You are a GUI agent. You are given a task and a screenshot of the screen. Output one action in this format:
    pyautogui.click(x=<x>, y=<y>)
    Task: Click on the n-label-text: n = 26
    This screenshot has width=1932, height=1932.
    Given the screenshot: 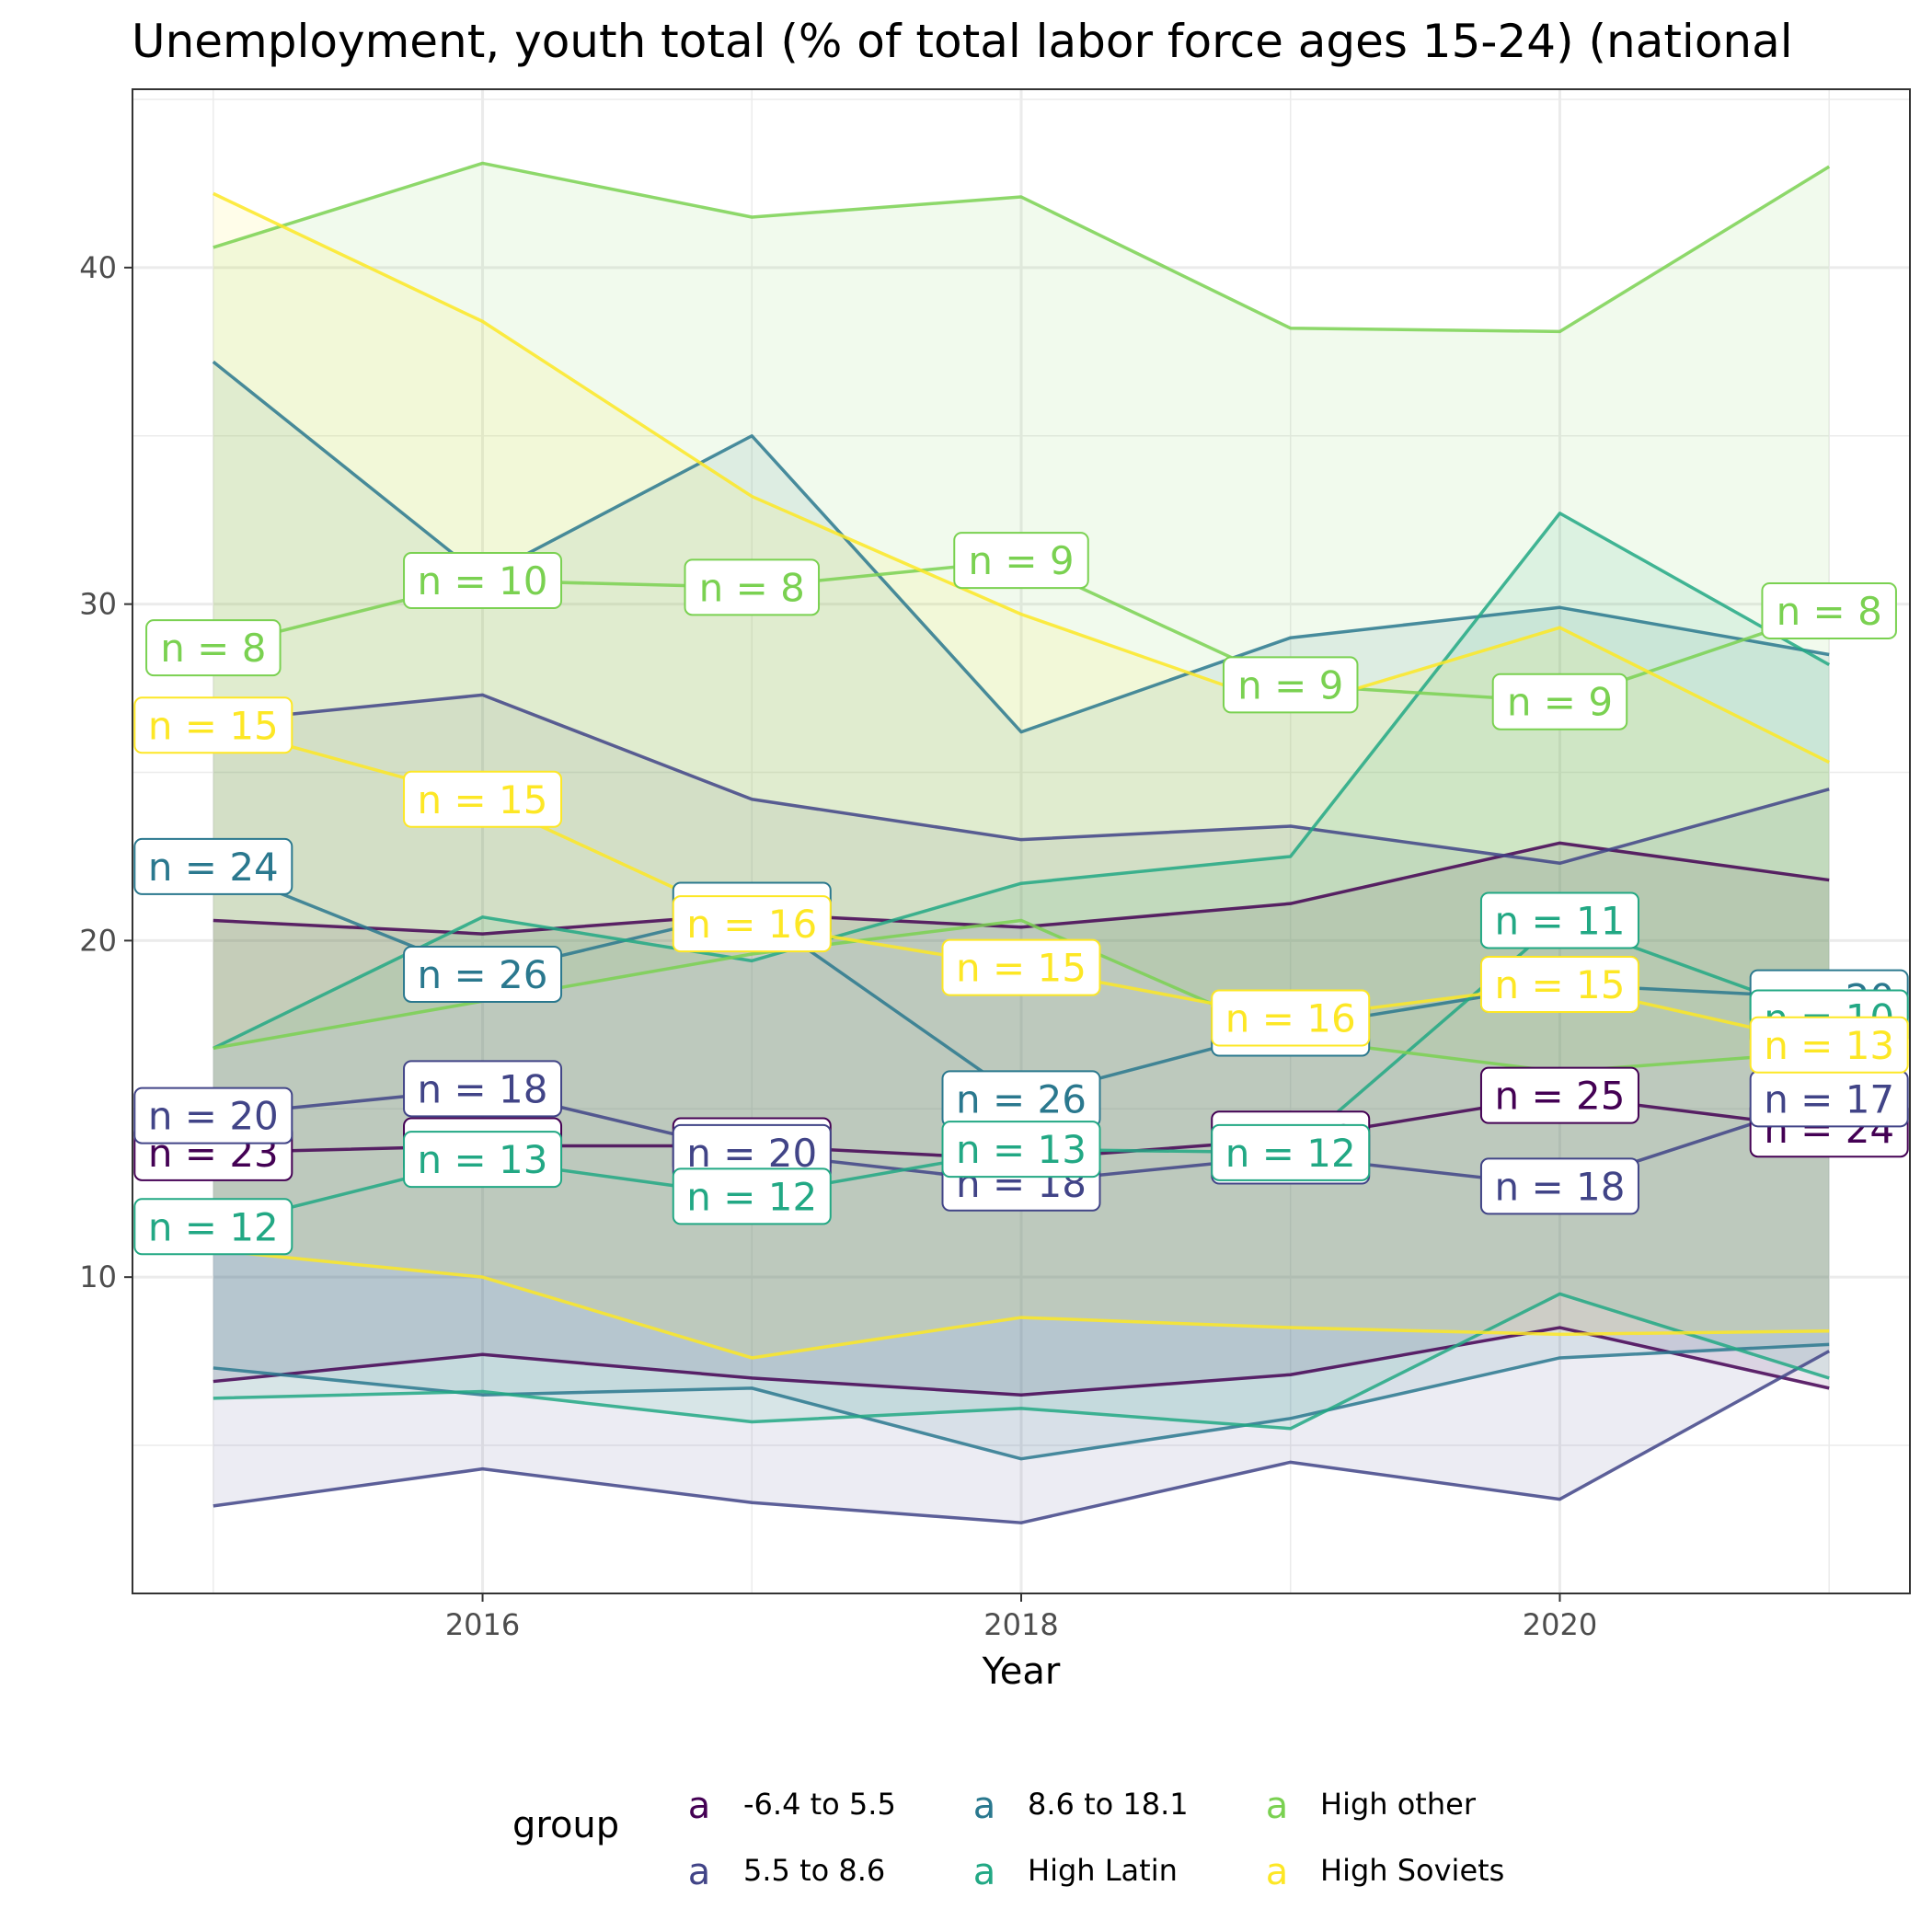 What is the action you would take?
    pyautogui.click(x=483, y=974)
    